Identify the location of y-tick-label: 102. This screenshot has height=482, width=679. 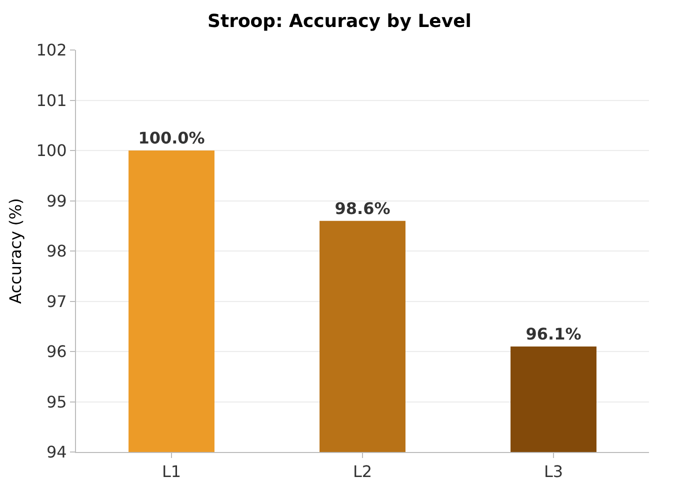
(51, 50).